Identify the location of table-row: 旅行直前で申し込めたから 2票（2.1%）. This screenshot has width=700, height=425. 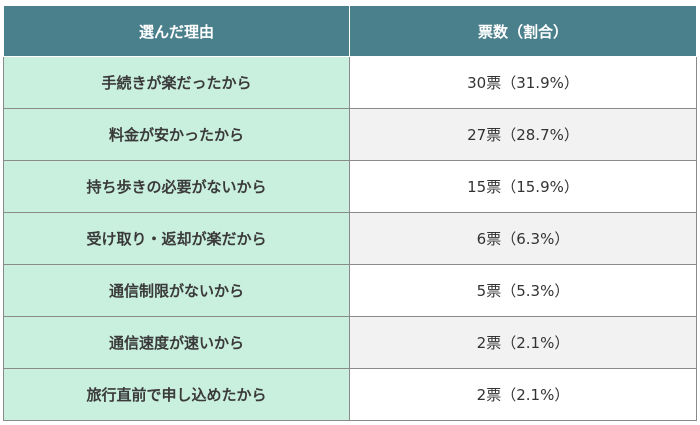
(350, 394).